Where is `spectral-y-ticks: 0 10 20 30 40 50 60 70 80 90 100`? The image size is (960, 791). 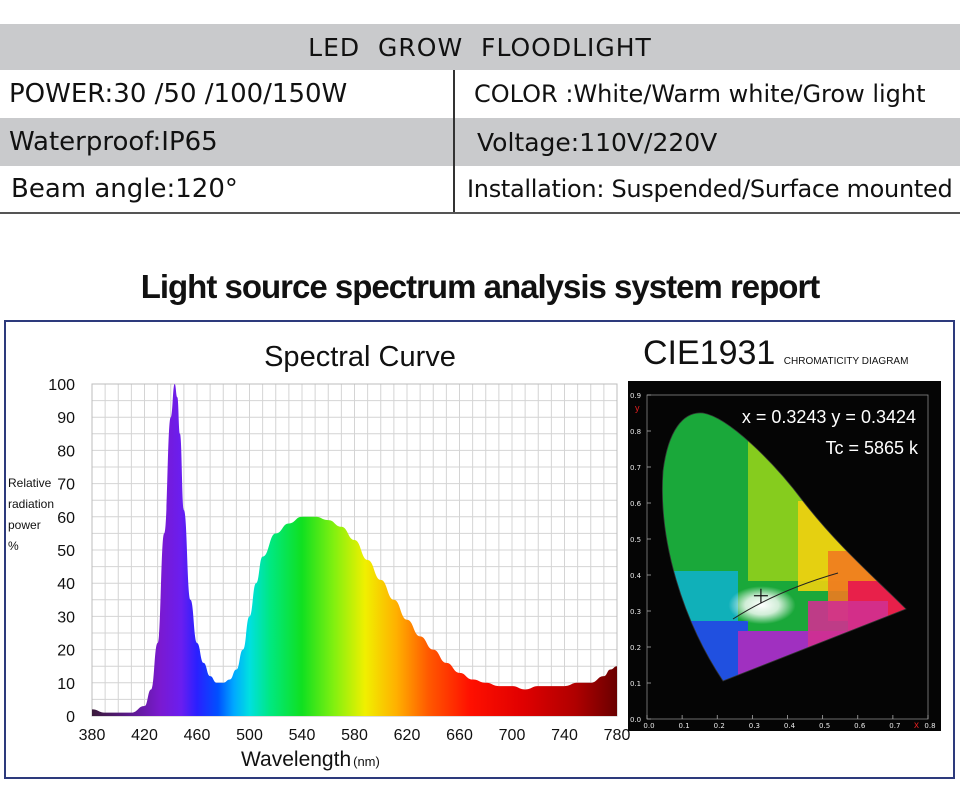 spectral-y-ticks: 0 10 20 30 40 50 60 70 80 90 100 is located at coordinates (61, 551).